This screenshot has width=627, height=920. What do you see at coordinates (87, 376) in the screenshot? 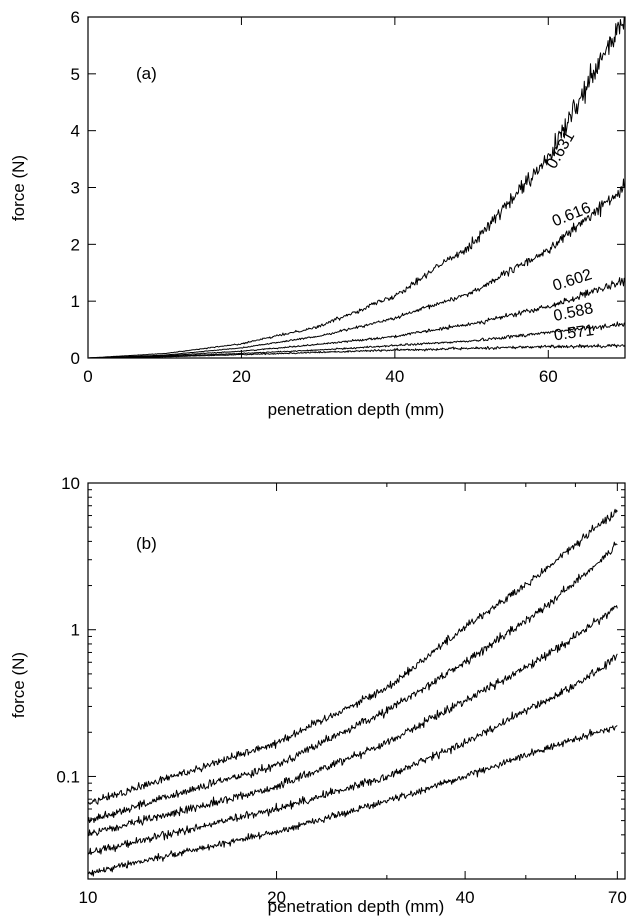
I see `x-tick-label: 0` at bounding box center [87, 376].